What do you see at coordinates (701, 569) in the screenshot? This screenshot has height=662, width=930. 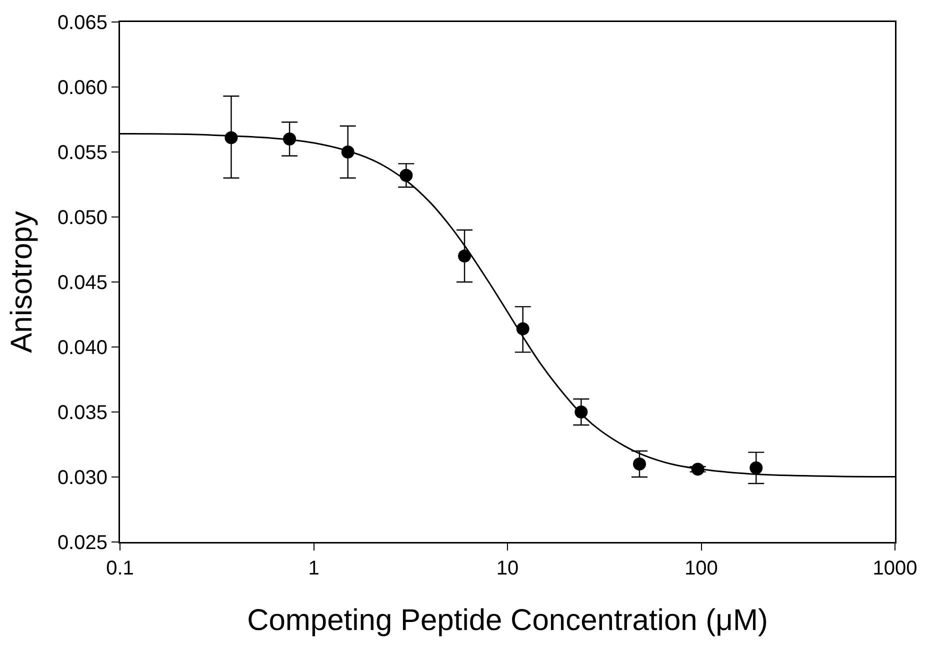 I see `x-tick-label: 100` at bounding box center [701, 569].